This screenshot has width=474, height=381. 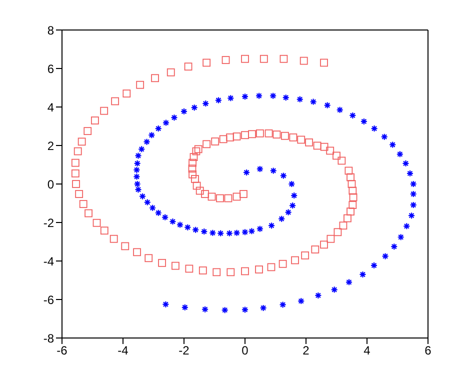 What do you see at coordinates (48, 261) in the screenshot?
I see `y-tick-label: -4` at bounding box center [48, 261].